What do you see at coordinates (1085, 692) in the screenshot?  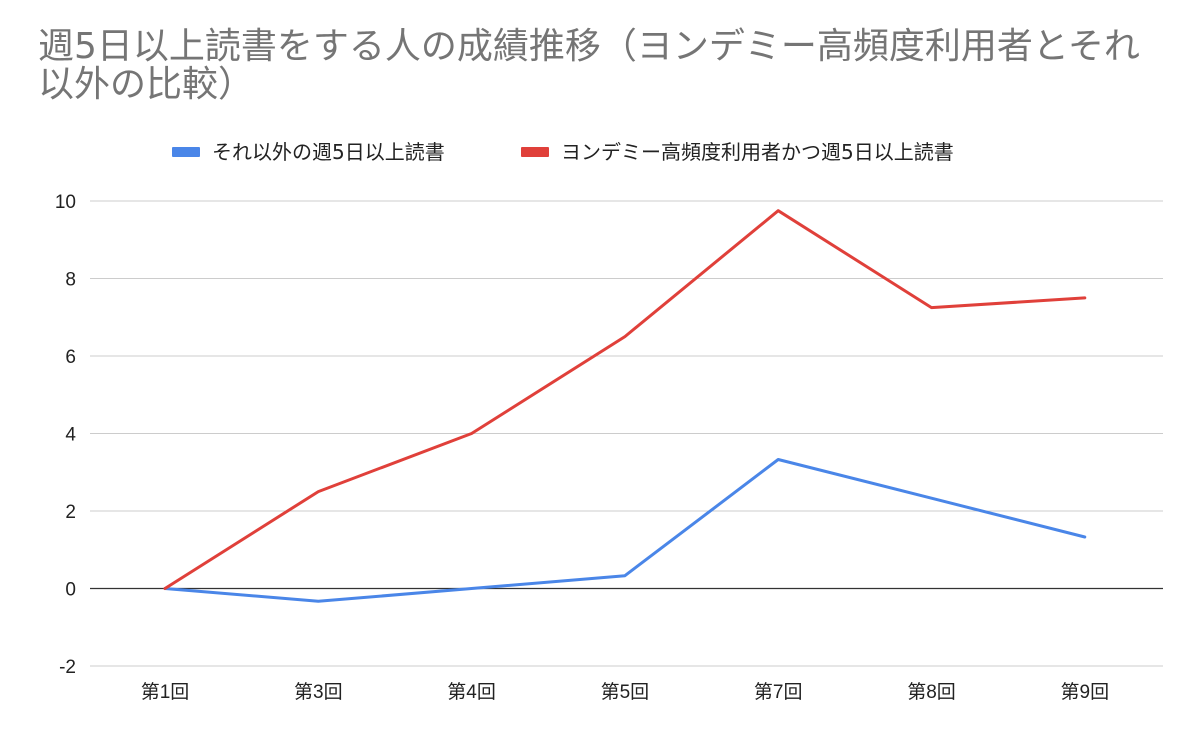 I see `x-tick-label: 第9回` at bounding box center [1085, 692].